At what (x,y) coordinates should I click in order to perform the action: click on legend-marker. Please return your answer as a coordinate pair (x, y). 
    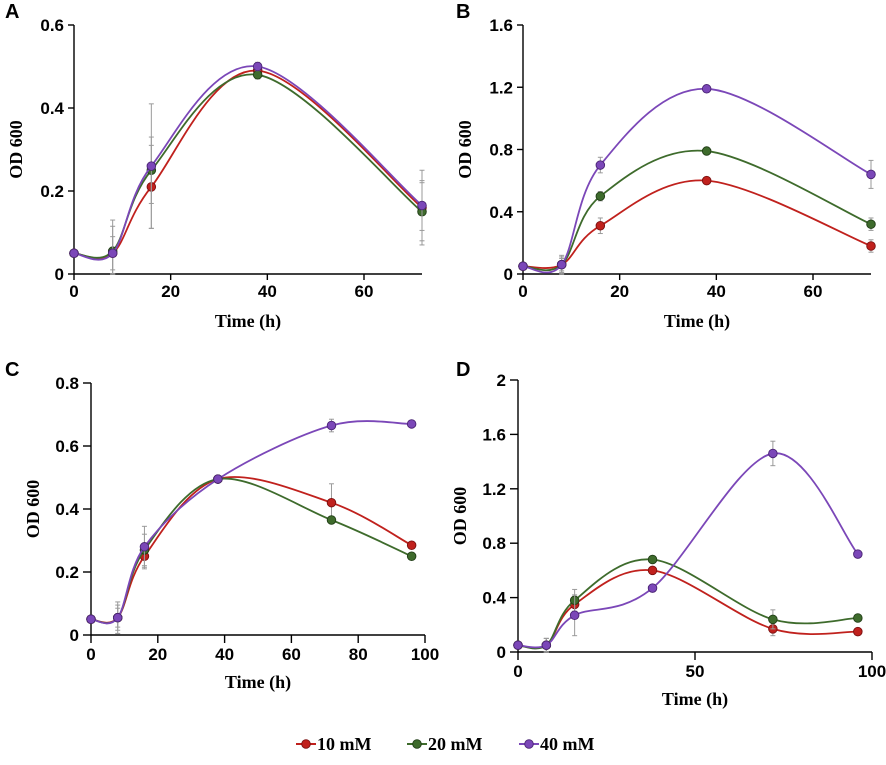
    Looking at the image, I should click on (306, 744).